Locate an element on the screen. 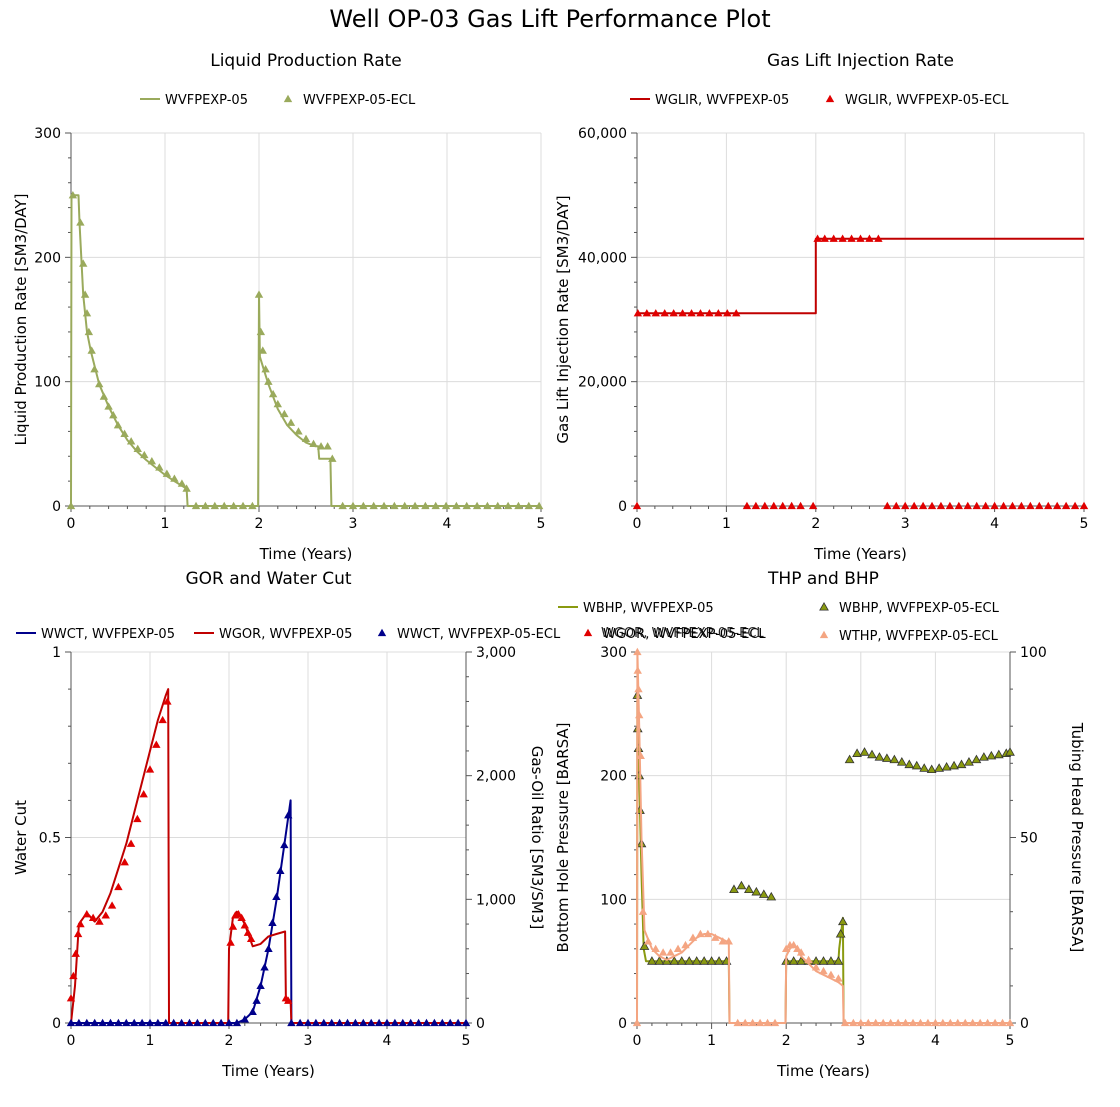 The image size is (1120, 1107). x-tick-label: 3 is located at coordinates (860, 1041).